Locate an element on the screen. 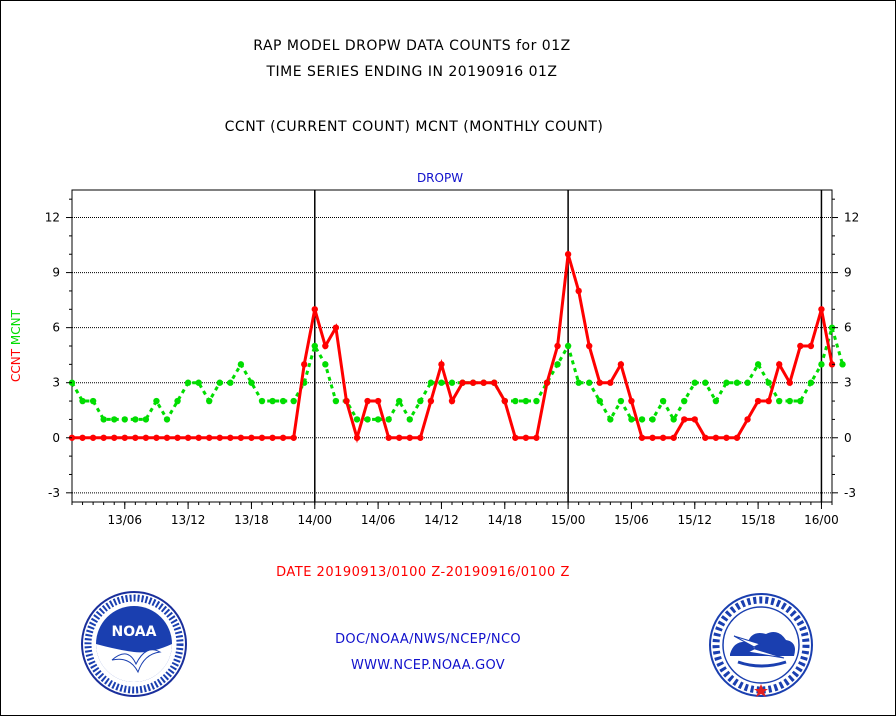 The image size is (896, 716). date-range-label: DATE 20190913/0100 Z-20190916/0100 Z is located at coordinates (423, 572).